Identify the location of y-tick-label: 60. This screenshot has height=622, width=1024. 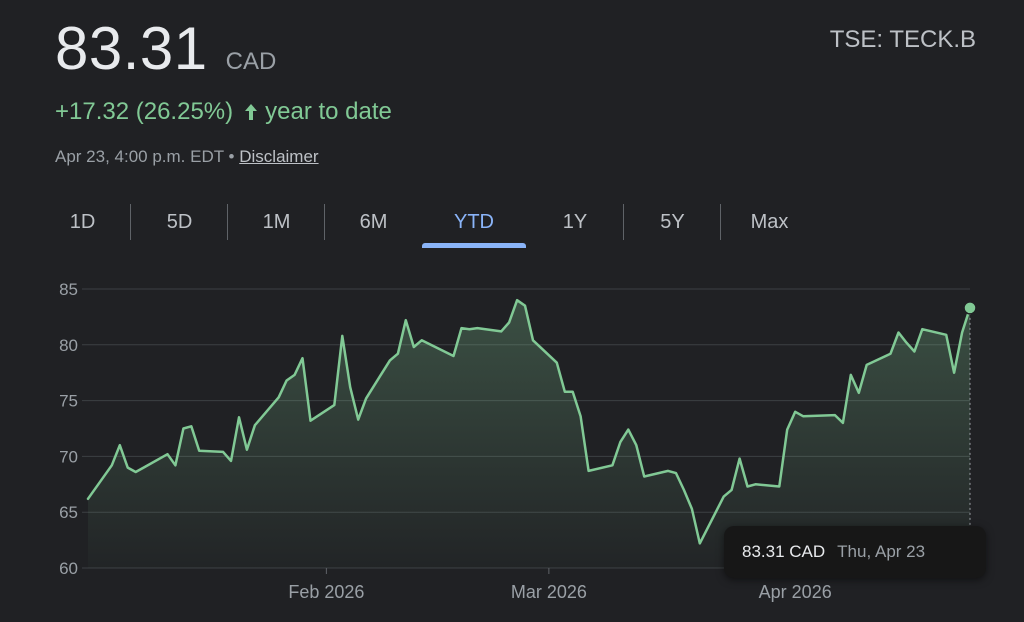
(68, 568).